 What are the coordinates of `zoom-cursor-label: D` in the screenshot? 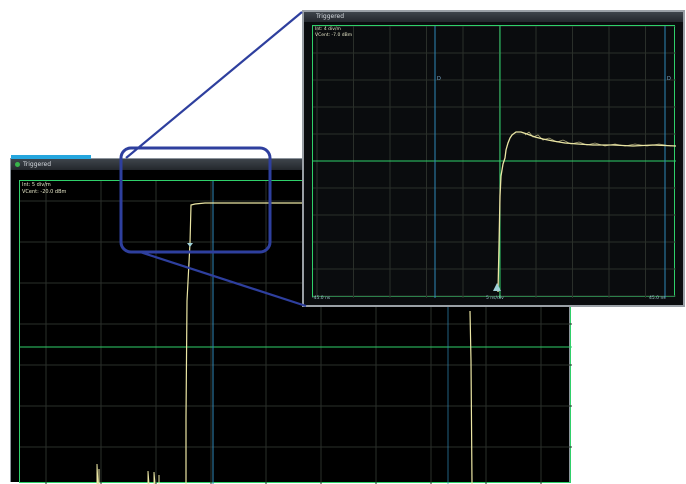 It's located at (439, 79).